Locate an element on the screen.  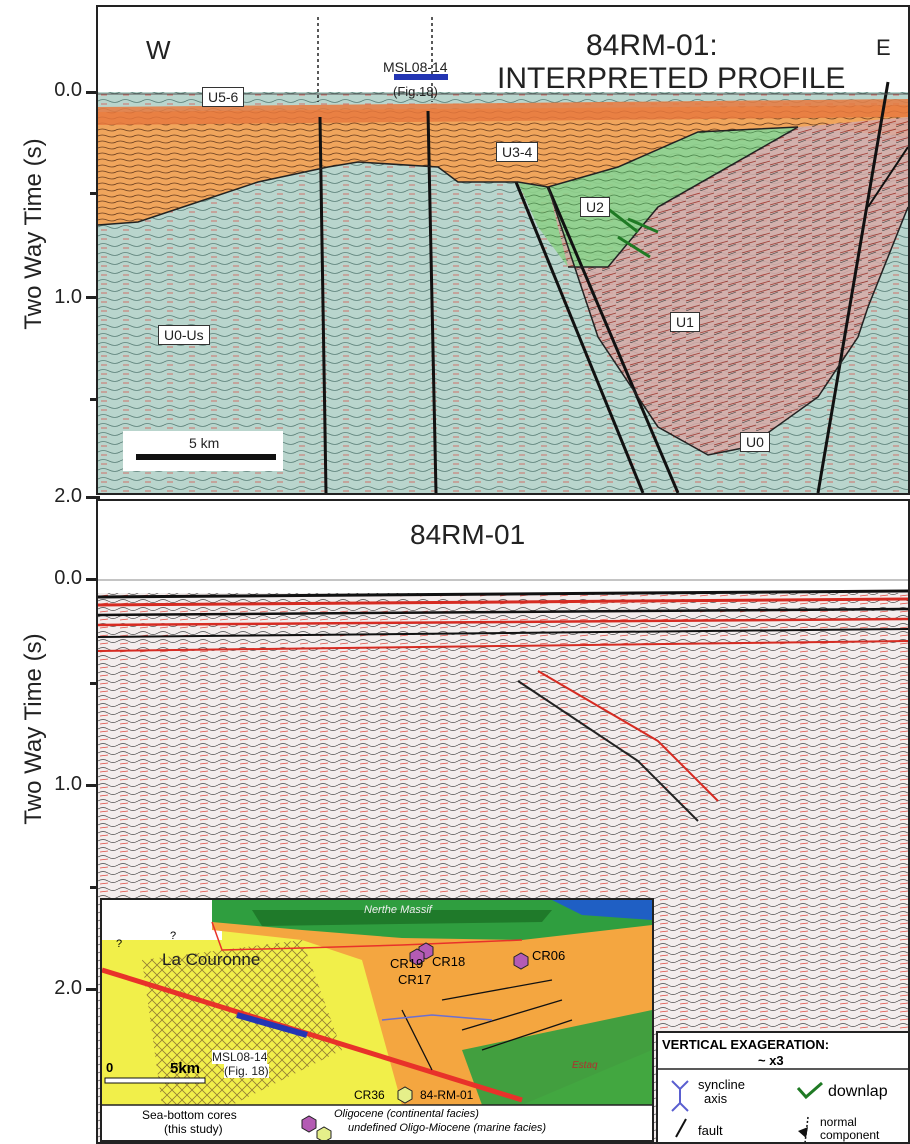
tick-bottom-1: 1.0 is located at coordinates (68, 784).